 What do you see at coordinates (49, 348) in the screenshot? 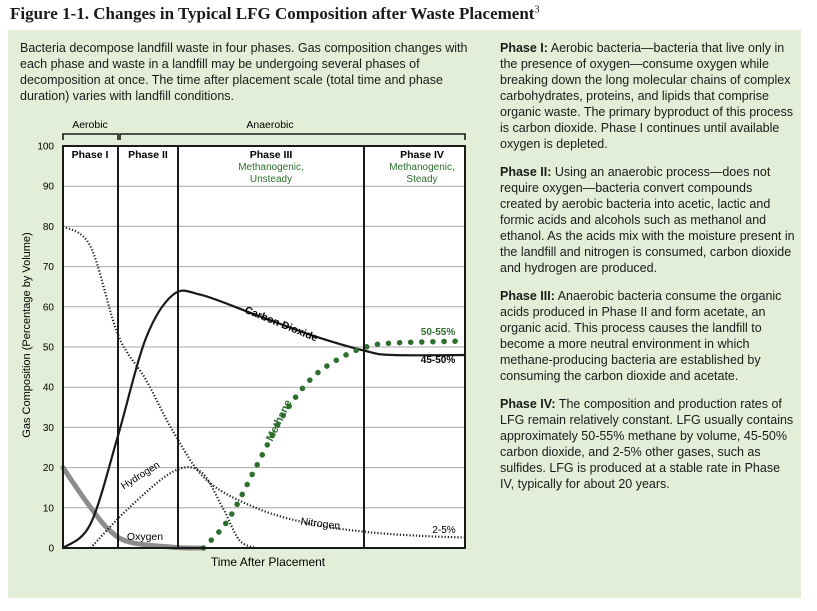
I see `y-tick-label: 50` at bounding box center [49, 348].